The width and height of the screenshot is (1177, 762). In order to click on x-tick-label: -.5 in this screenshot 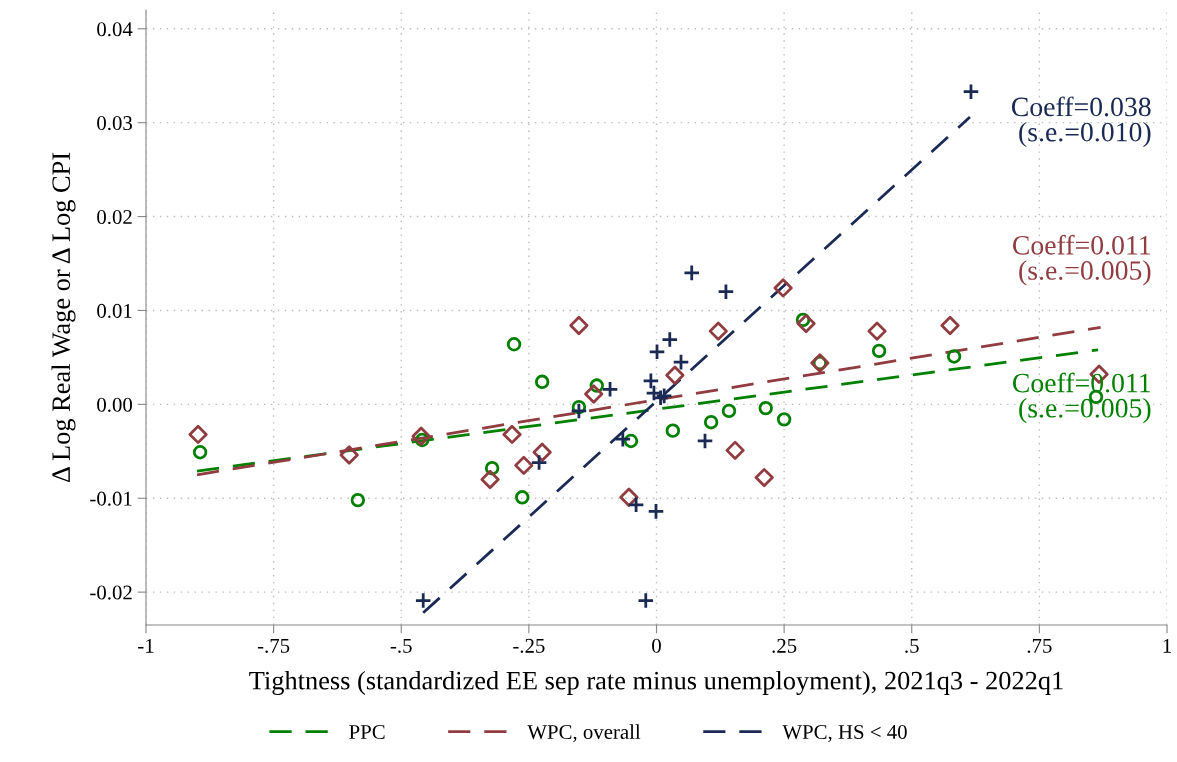, I will do `click(401, 646)`.